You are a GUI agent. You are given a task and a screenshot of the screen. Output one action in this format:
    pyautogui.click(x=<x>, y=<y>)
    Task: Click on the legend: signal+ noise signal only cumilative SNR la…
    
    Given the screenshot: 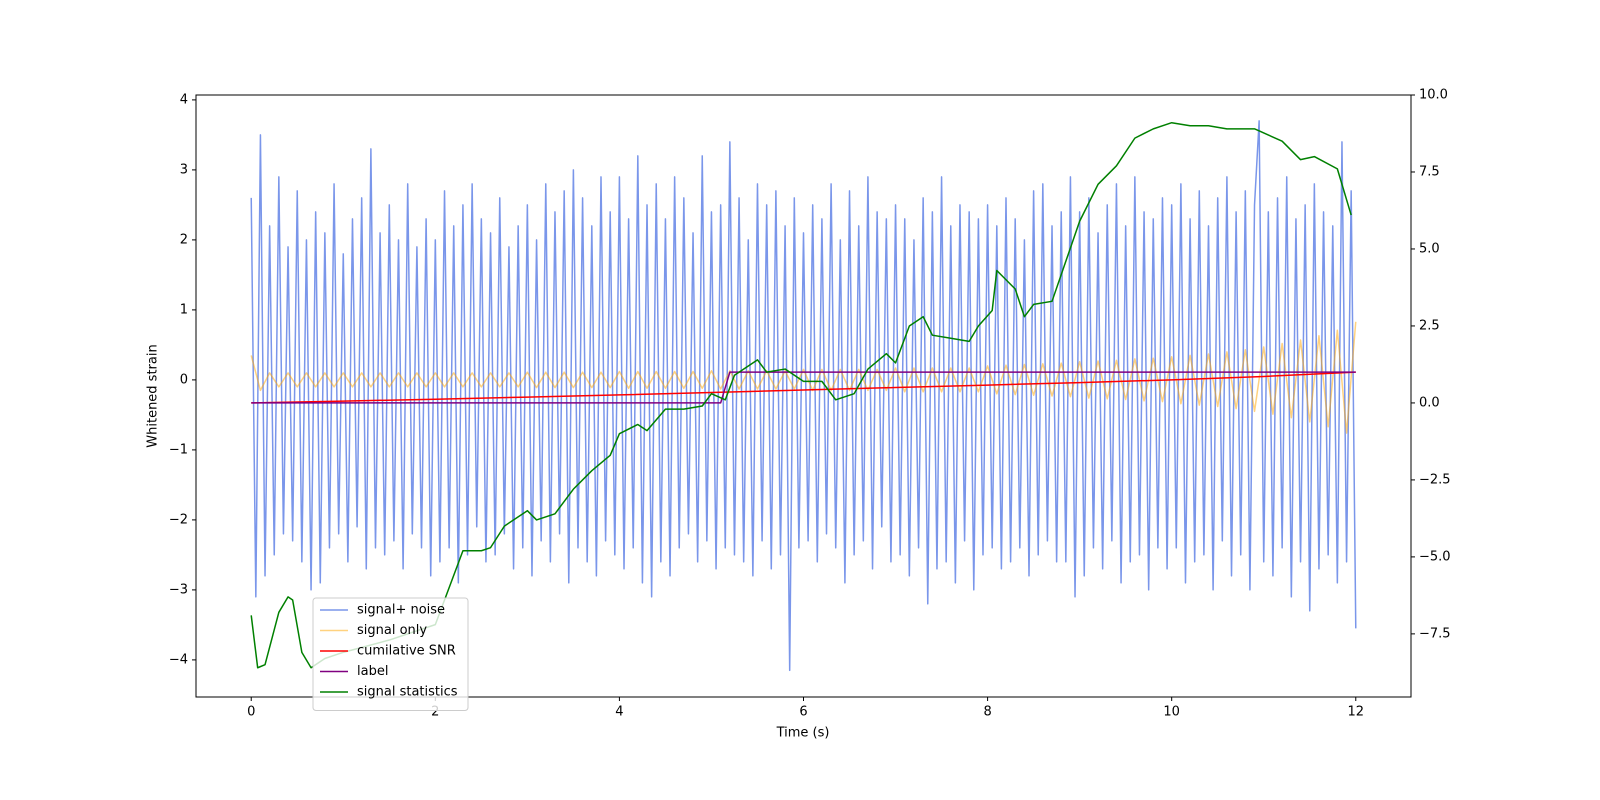 What is the action you would take?
    pyautogui.click(x=390, y=654)
    